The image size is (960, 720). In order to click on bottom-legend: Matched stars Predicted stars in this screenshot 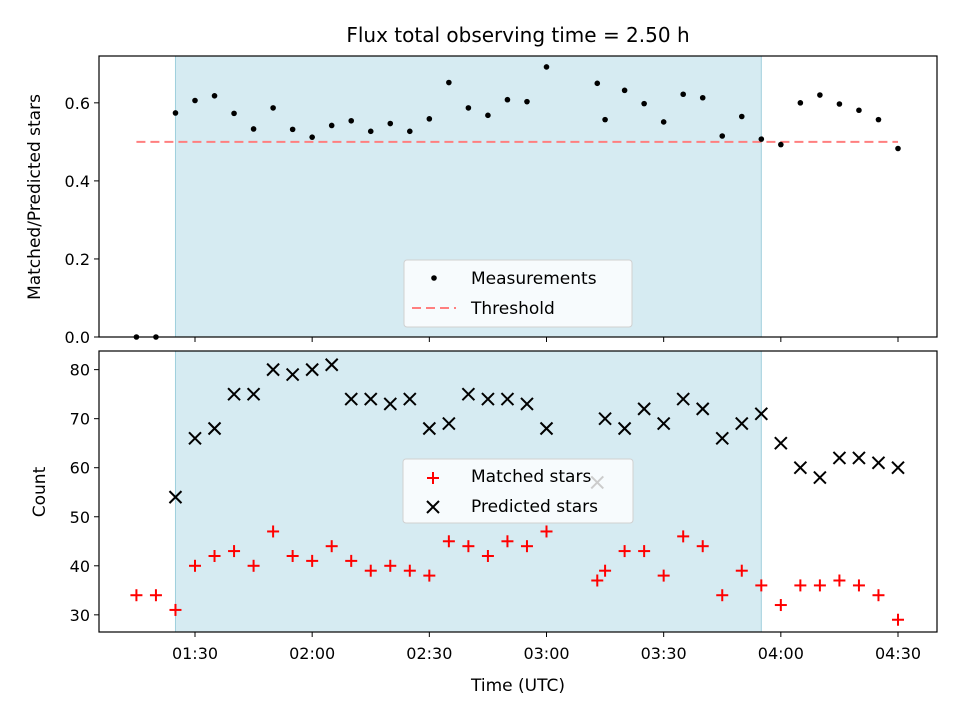, I will do `click(518, 491)`.